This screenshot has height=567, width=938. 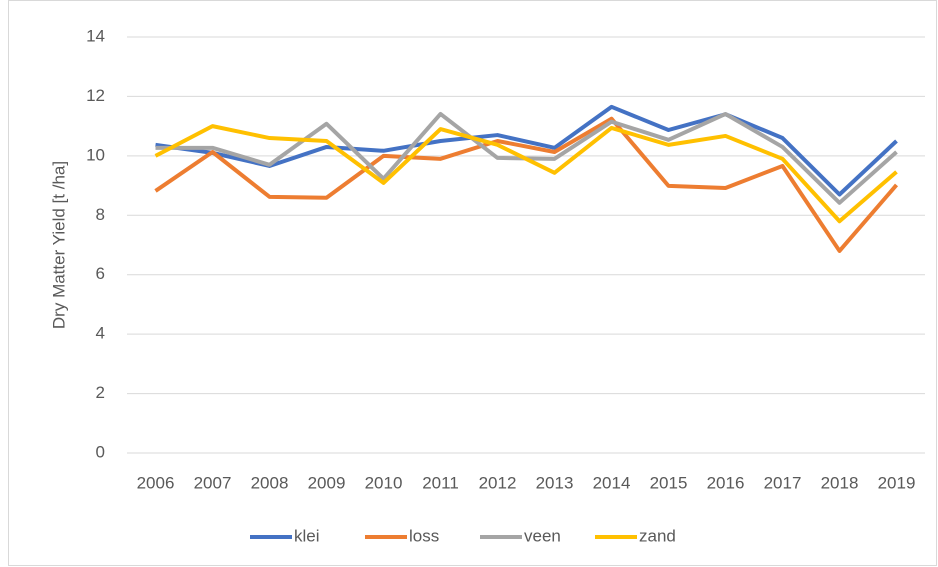 I want to click on x-tick-label: 2019, so click(x=897, y=482).